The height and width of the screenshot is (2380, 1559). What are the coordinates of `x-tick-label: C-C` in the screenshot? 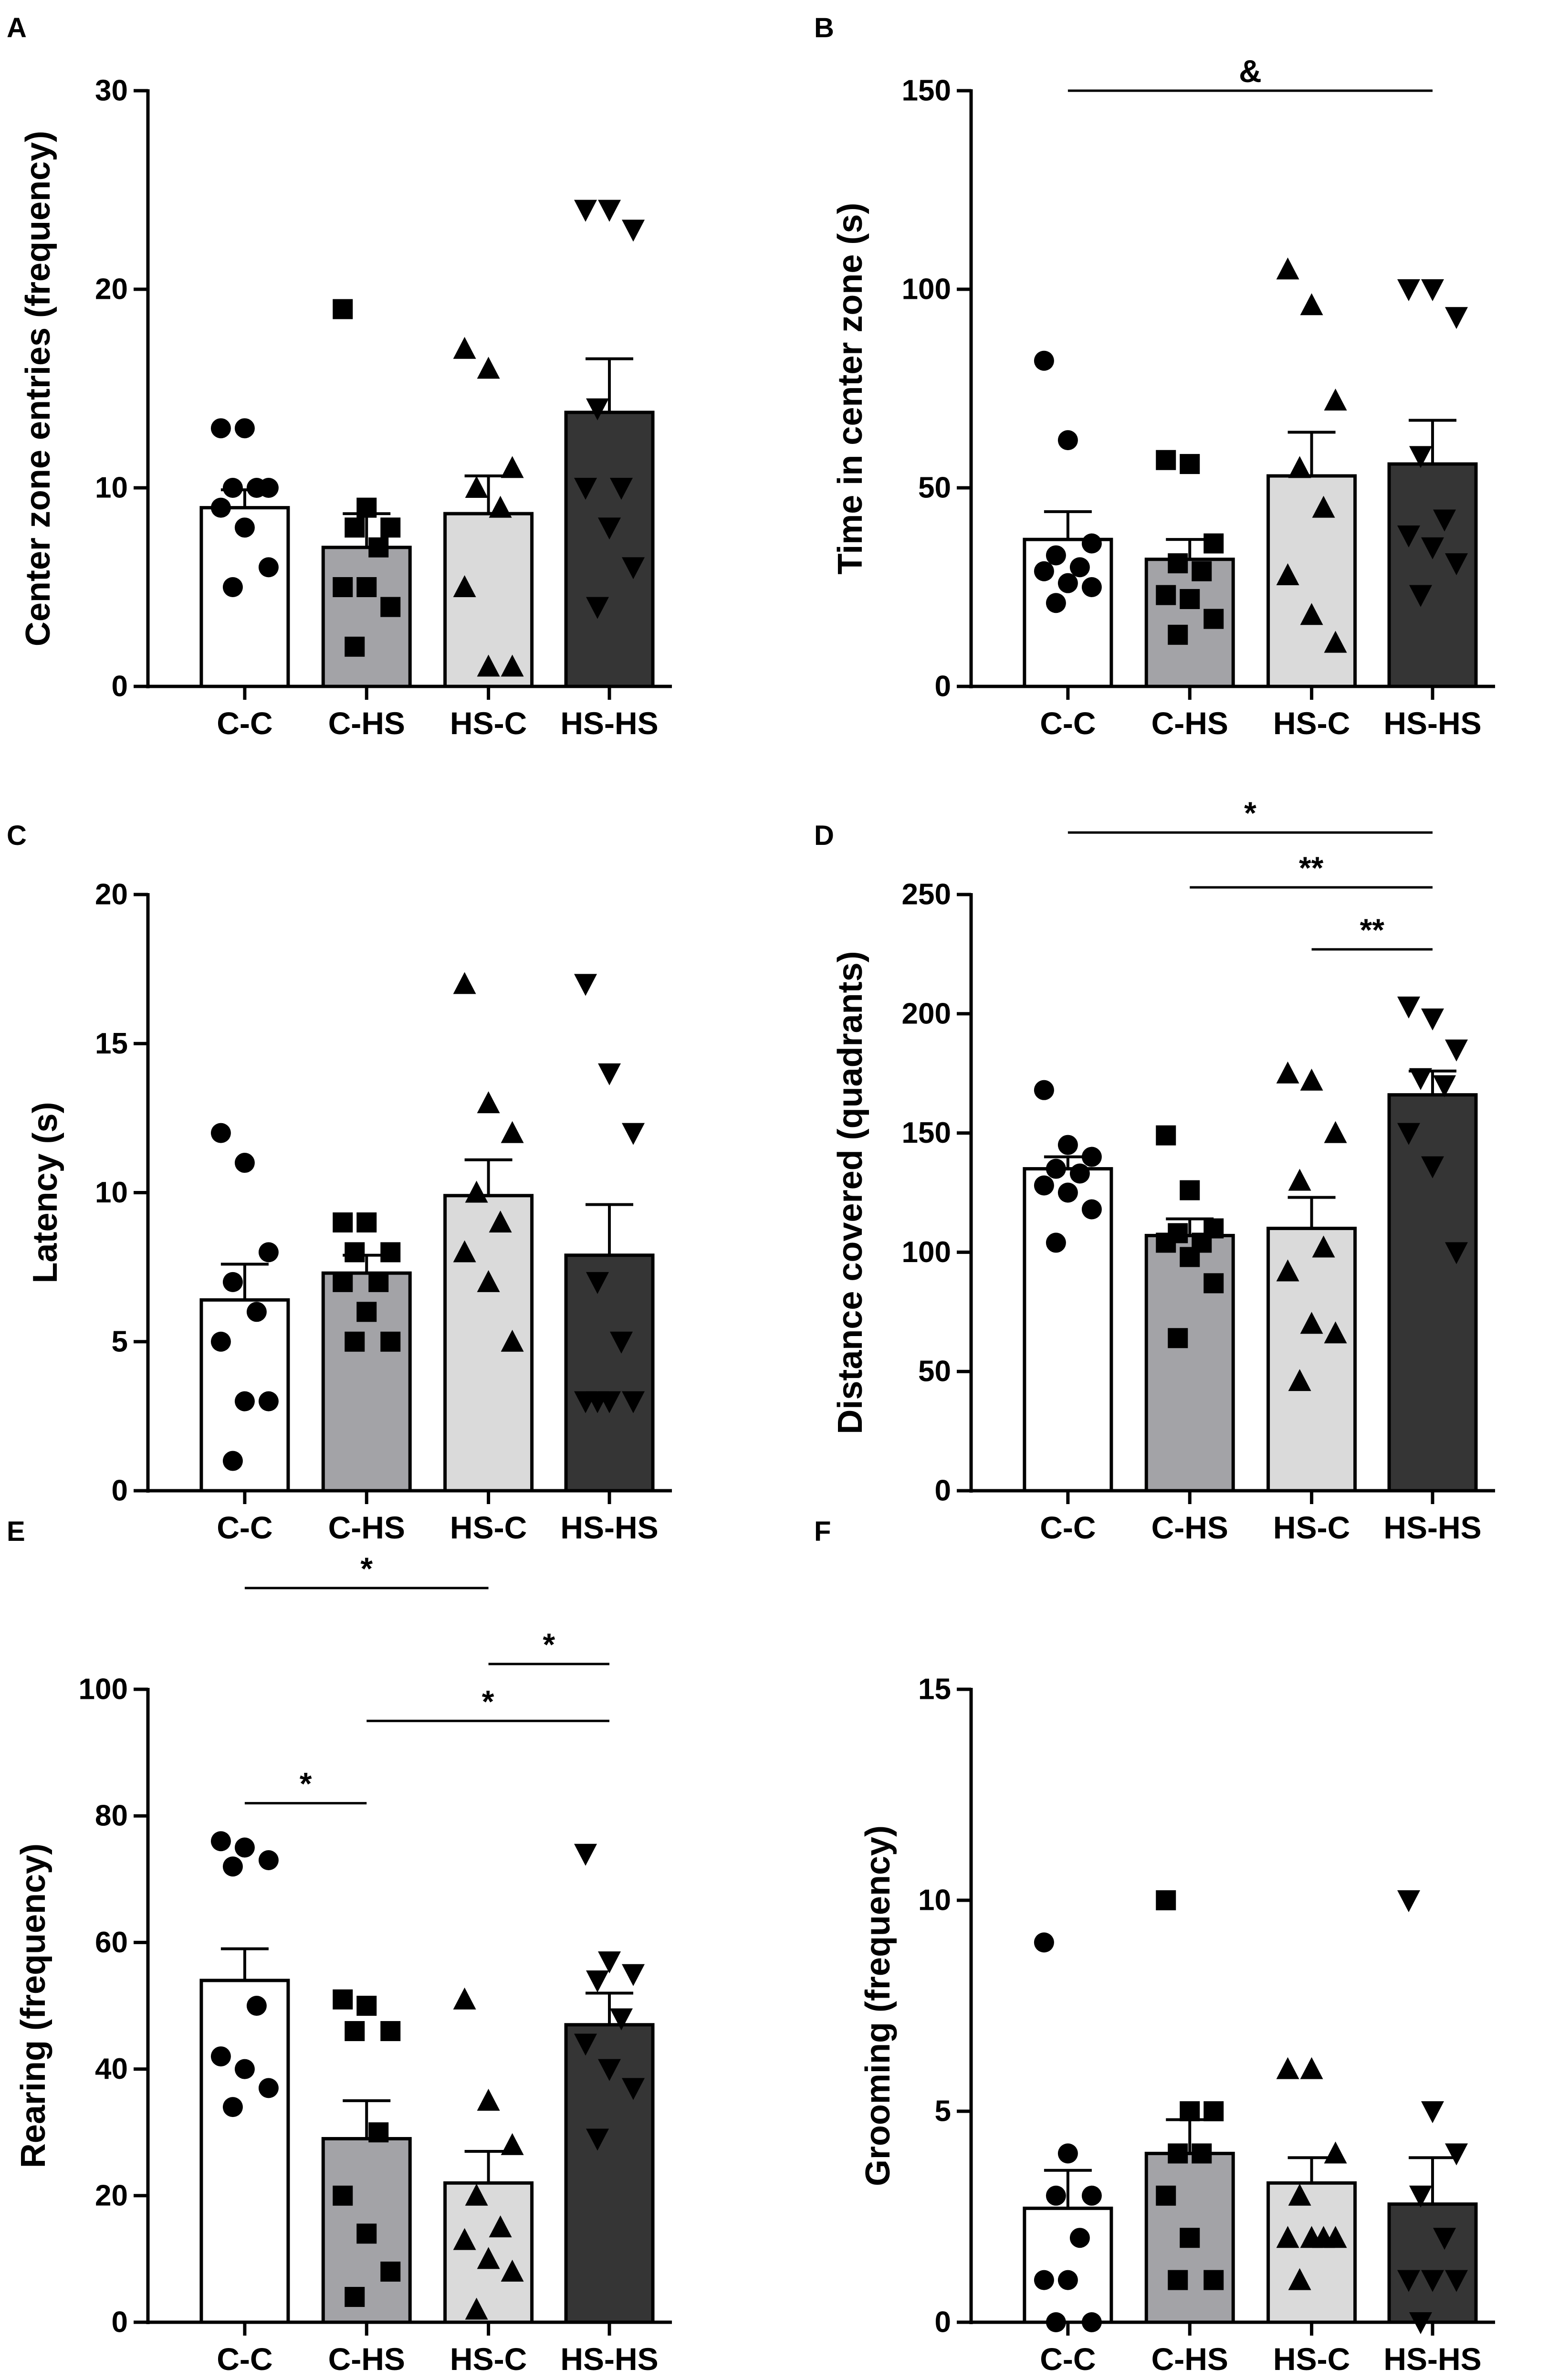 It's located at (1068, 1527).